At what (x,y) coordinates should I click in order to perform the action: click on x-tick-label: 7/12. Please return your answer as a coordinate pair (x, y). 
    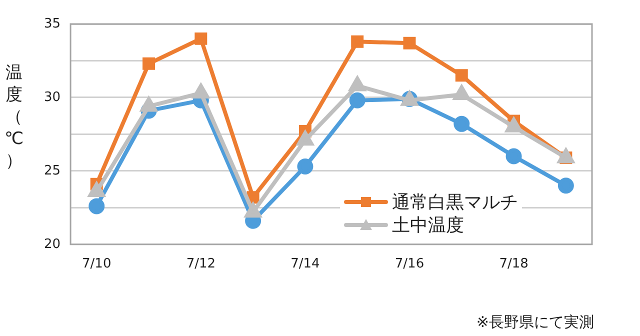
    Looking at the image, I should click on (201, 264).